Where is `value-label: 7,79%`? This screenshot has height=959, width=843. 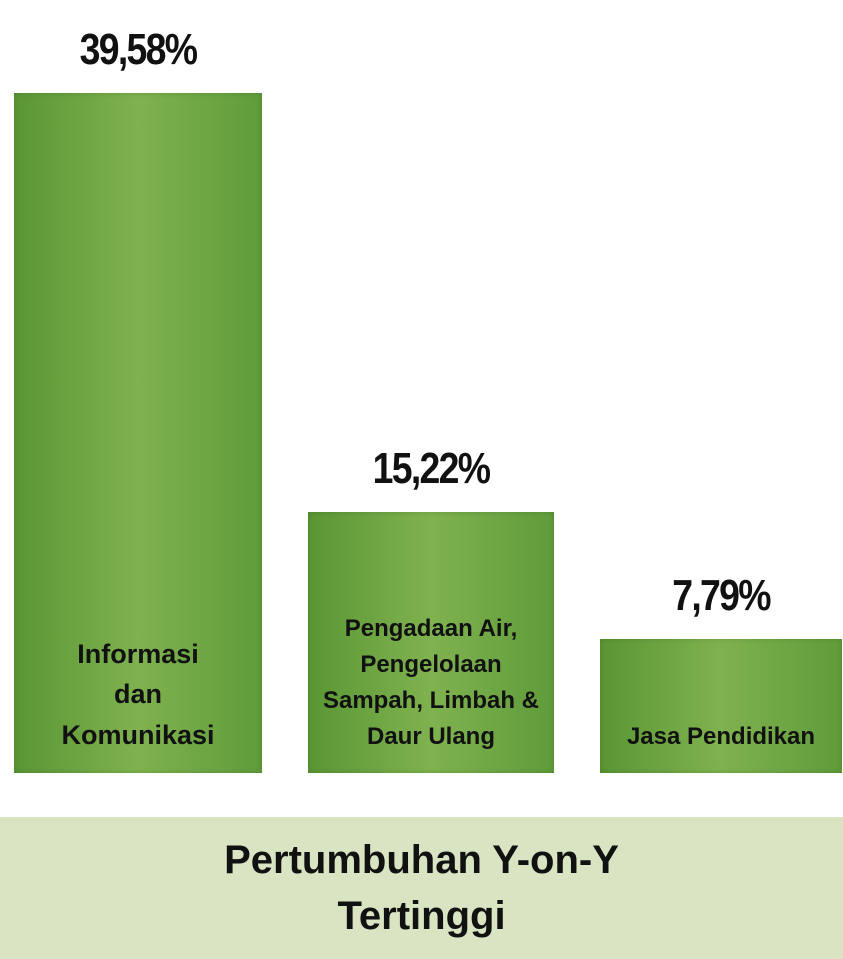
value-label: 7,79% is located at coordinates (721, 596).